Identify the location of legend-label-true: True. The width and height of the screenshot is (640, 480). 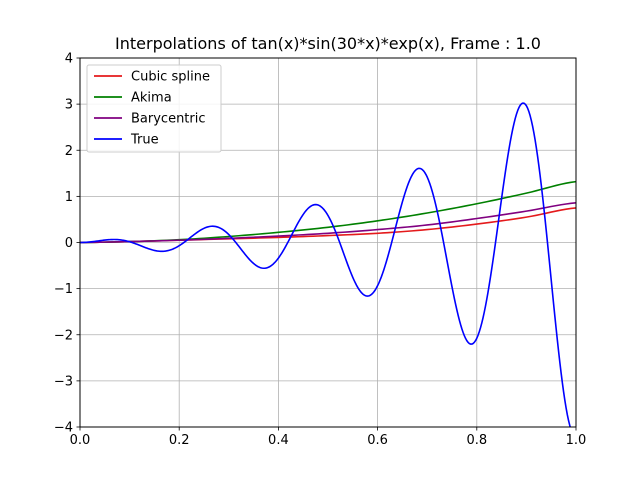
(144, 140).